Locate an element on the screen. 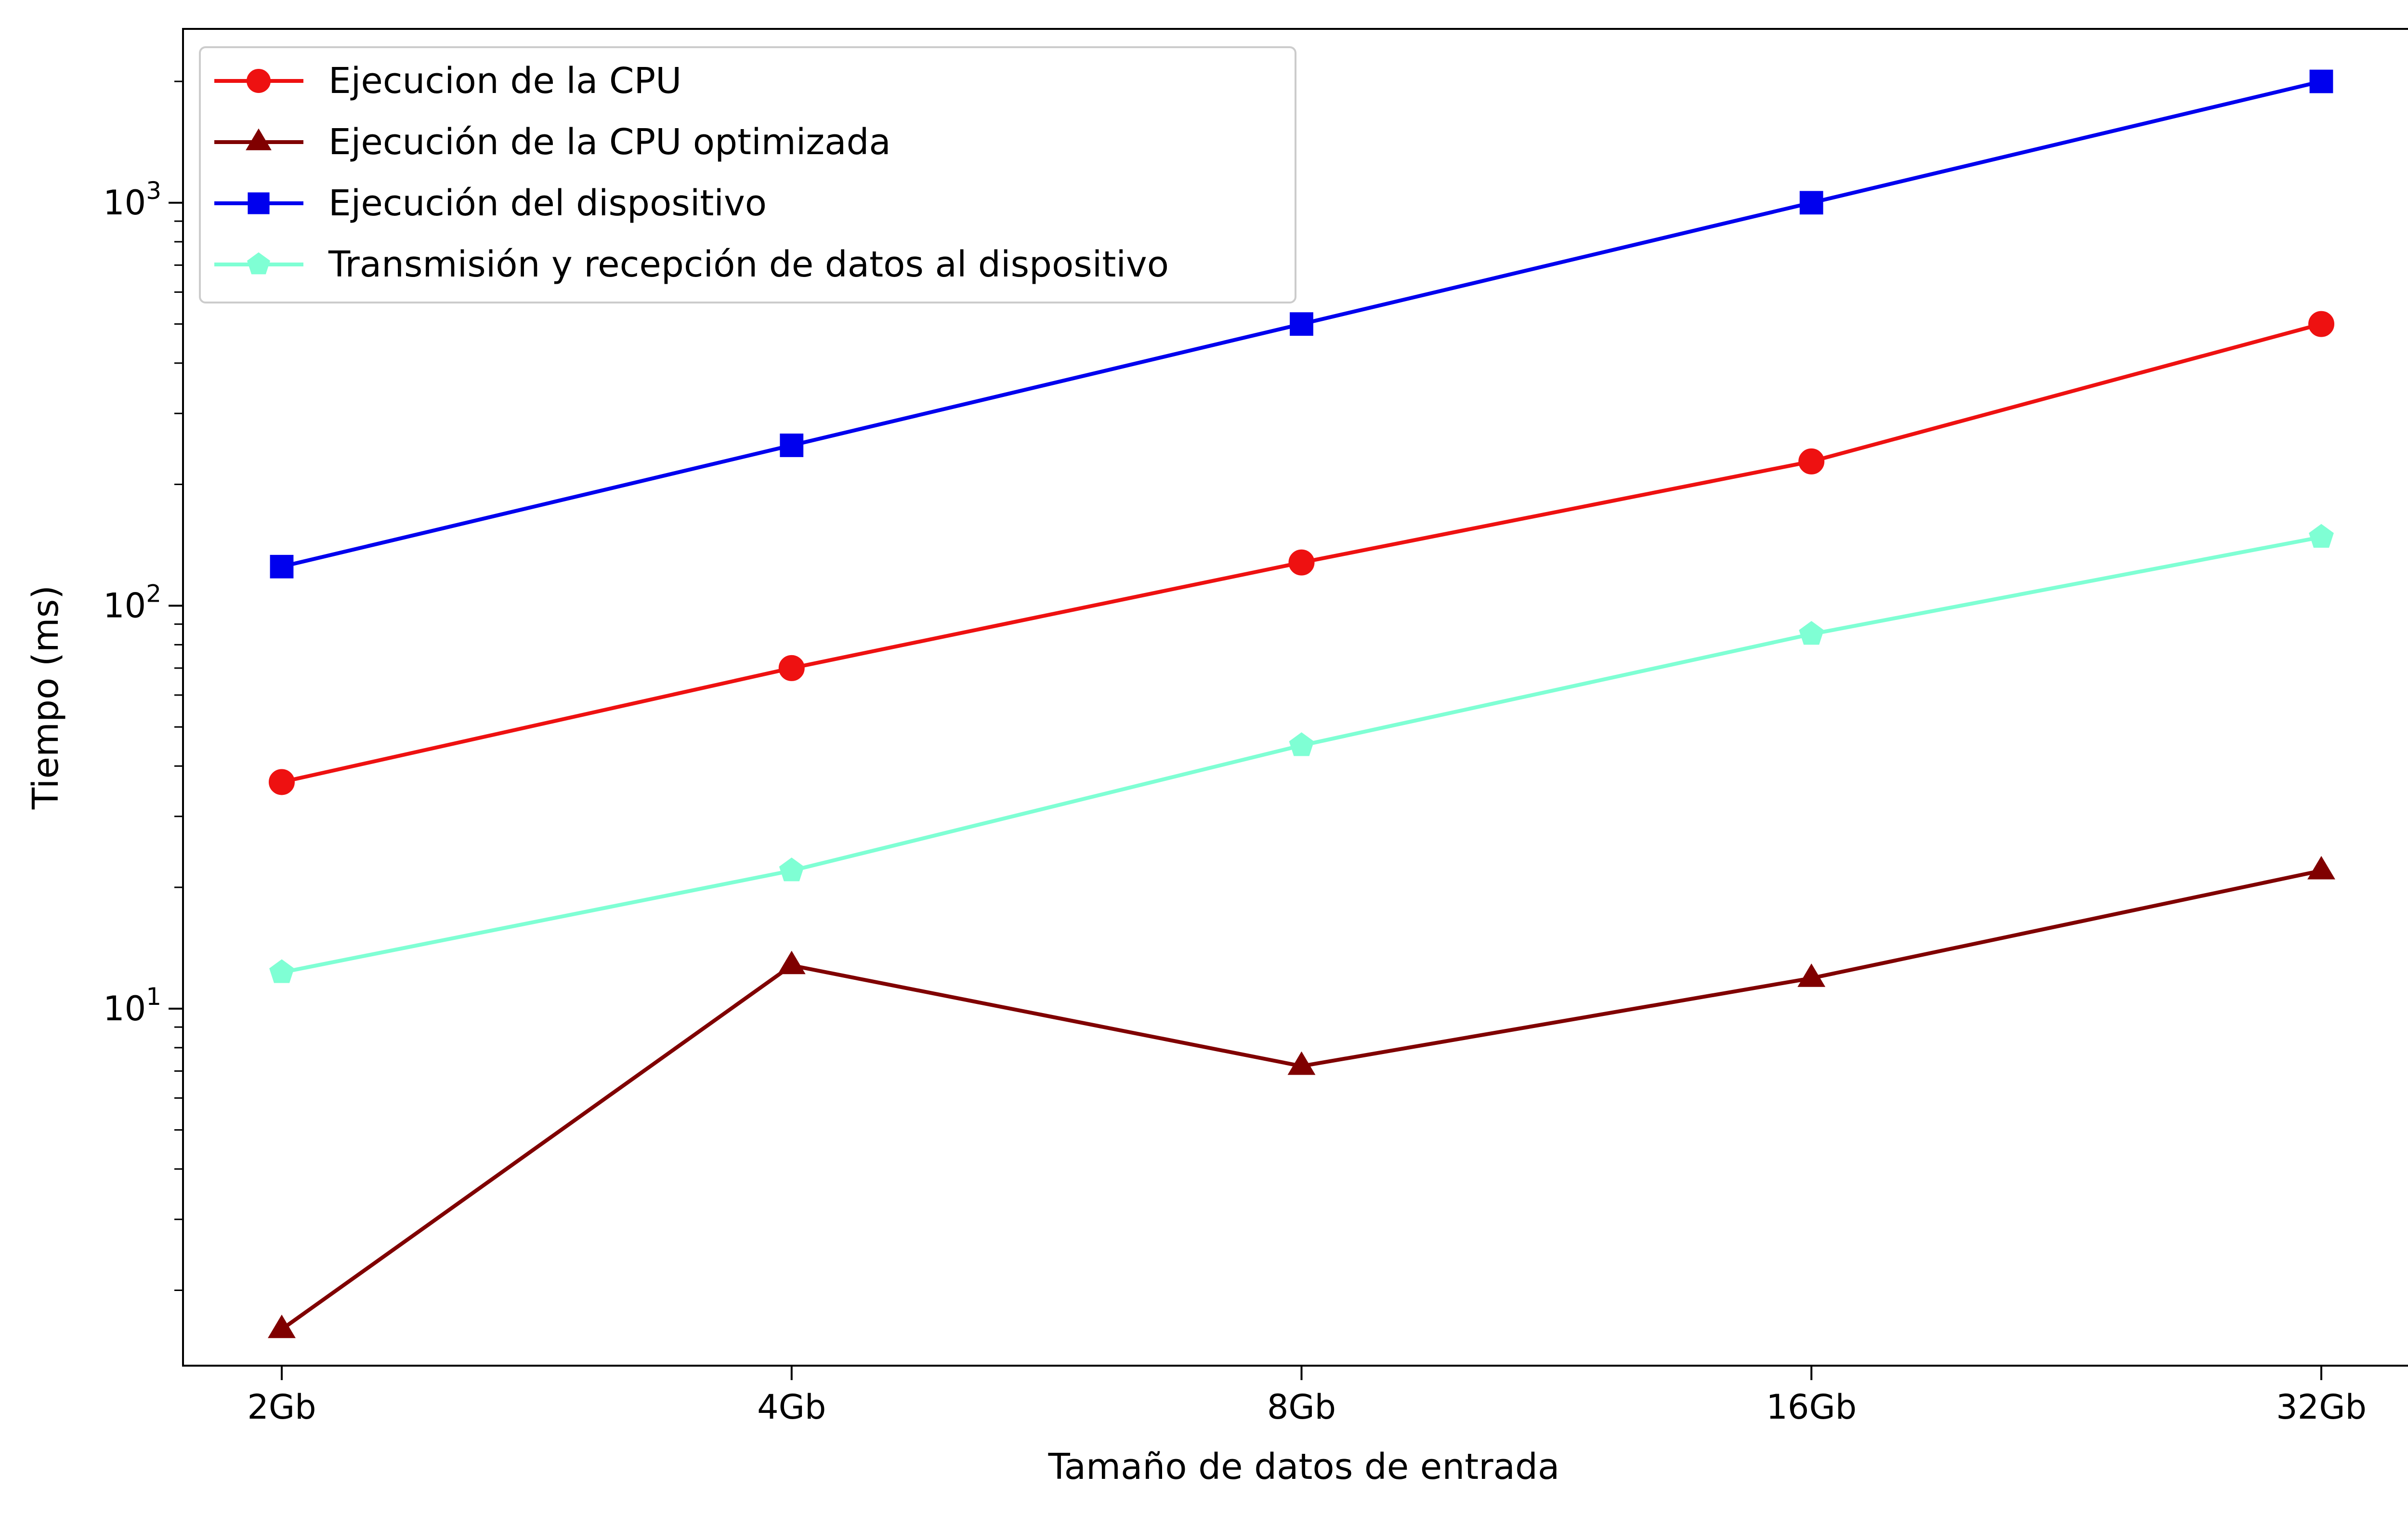 The width and height of the screenshot is (2408, 1515). y-major-ticks: 10¹ 10² 10³ is located at coordinates (143, 602).